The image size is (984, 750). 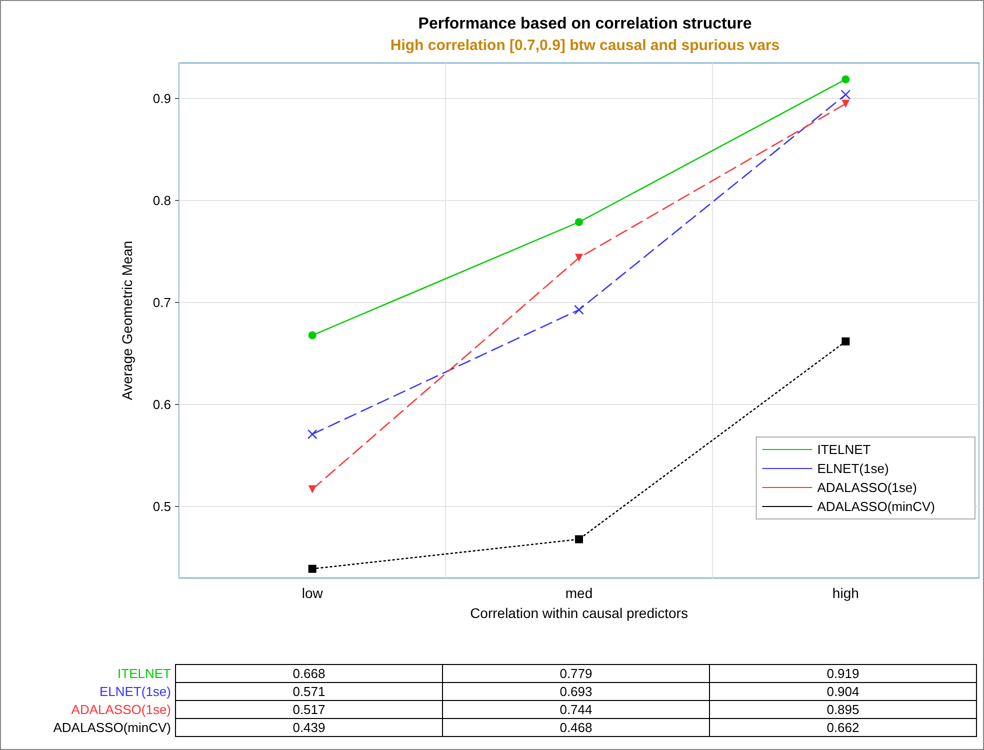 I want to click on y-tick-label: 0.8, so click(x=161, y=200).